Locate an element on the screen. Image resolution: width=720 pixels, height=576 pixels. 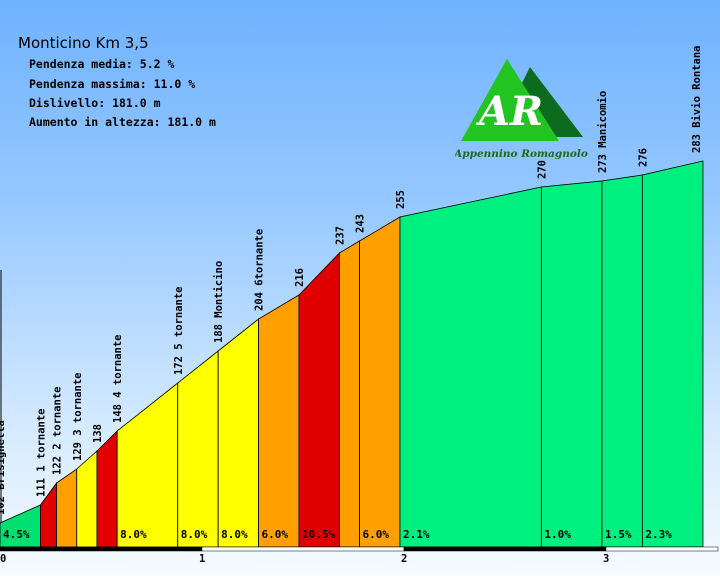
waypoint-elevation-label: 129 3 tornante is located at coordinates (78, 416).